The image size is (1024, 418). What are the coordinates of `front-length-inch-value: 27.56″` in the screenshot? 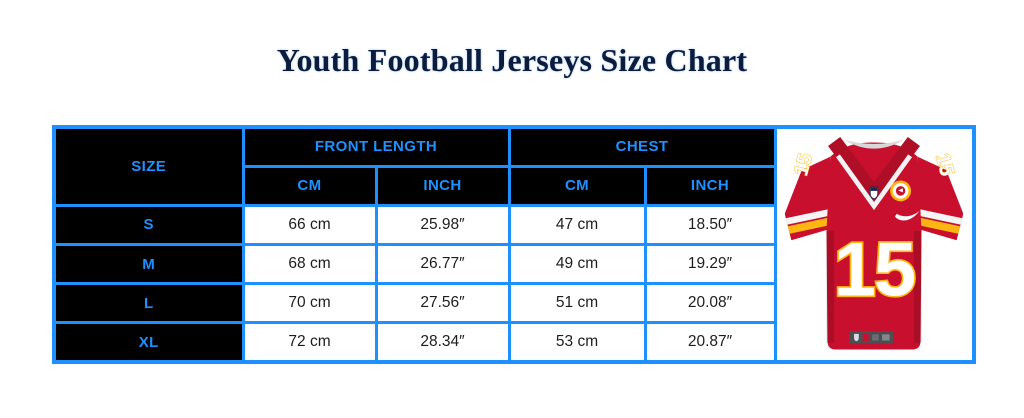 It's located at (442, 303).